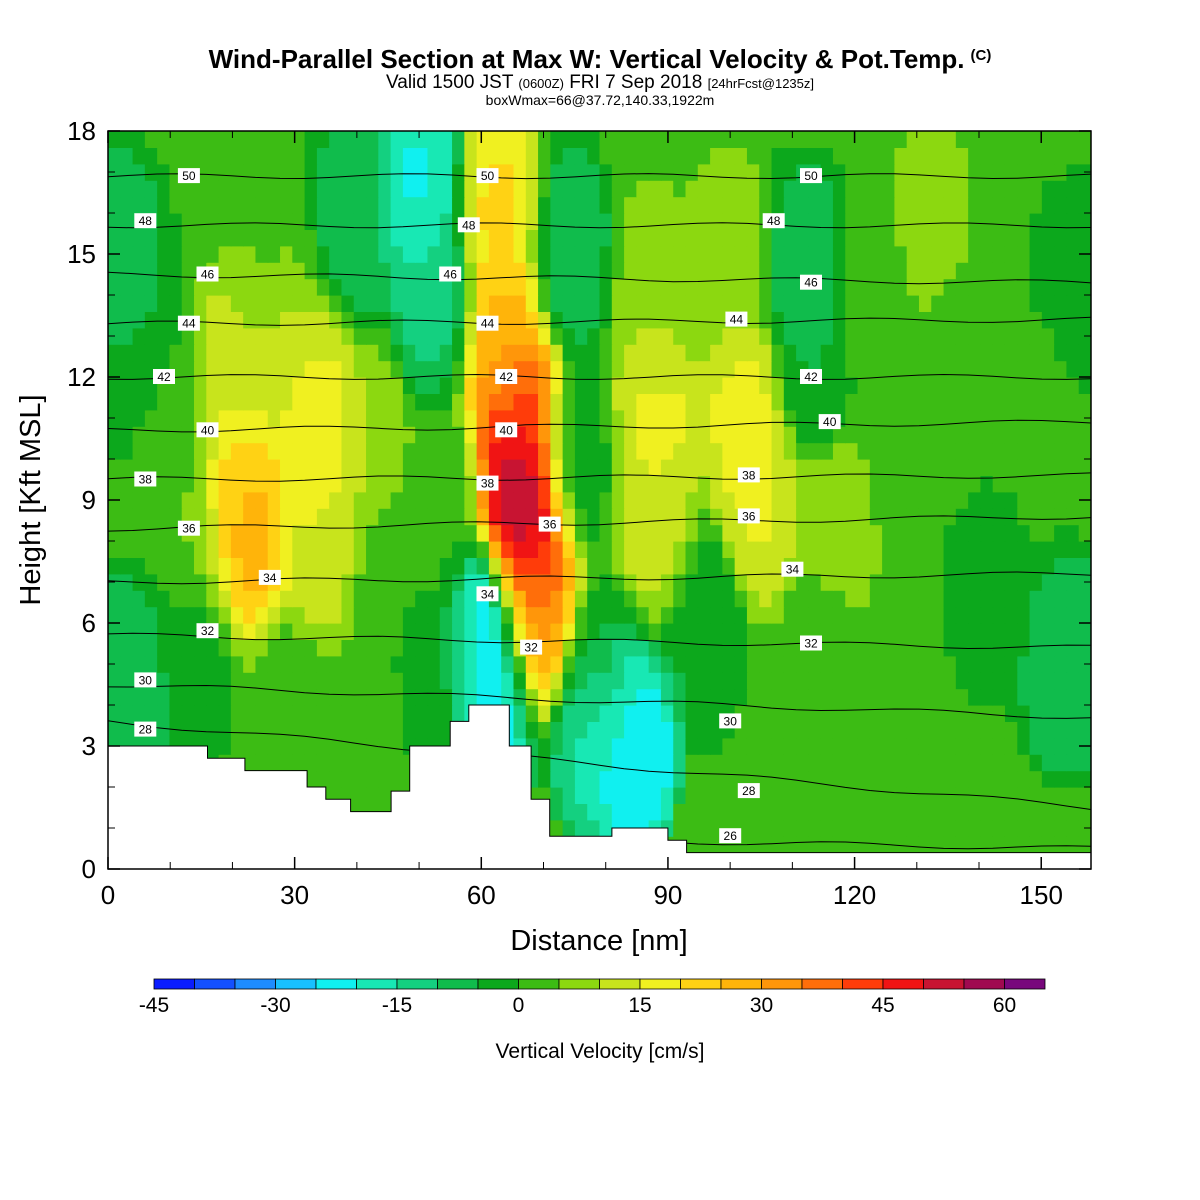 This screenshot has height=1200, width=1200. What do you see at coordinates (636, 82) in the screenshot?
I see `valid-date: FRI 7 Sep 2018` at bounding box center [636, 82].